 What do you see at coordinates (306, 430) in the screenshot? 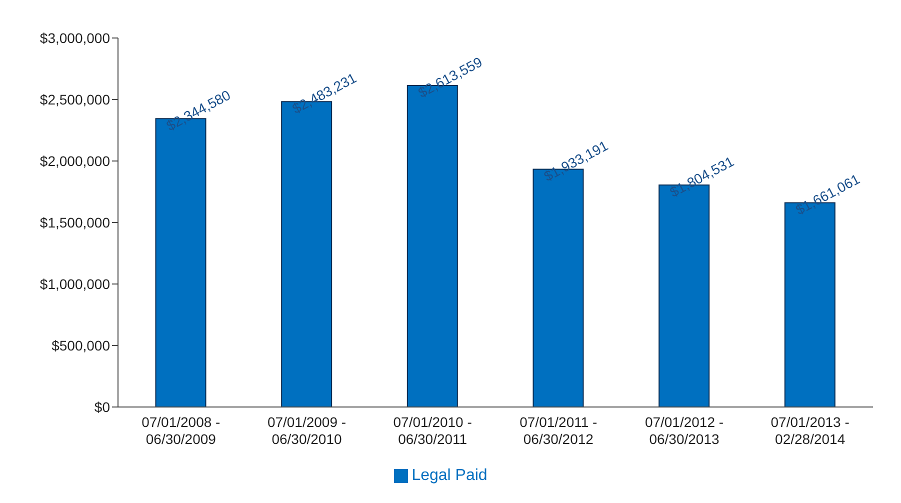
I see `x-tick-label: 07/01/2009 - 06/30/2010` at bounding box center [306, 430].